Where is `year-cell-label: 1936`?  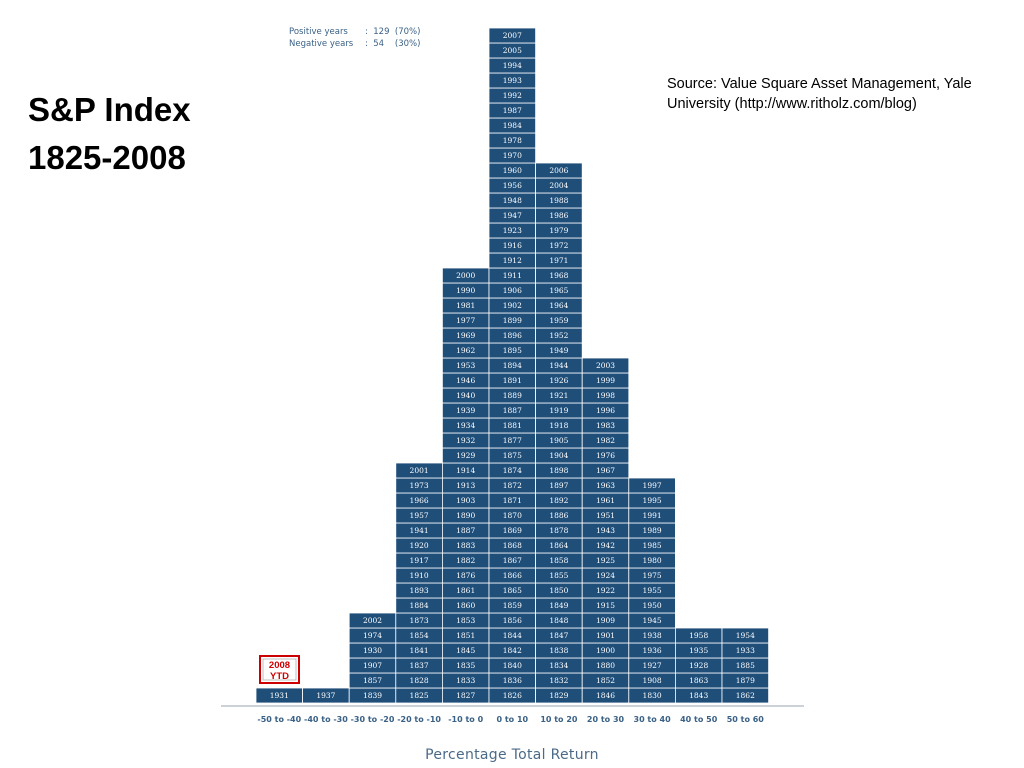 year-cell-label: 1936 is located at coordinates (652, 650).